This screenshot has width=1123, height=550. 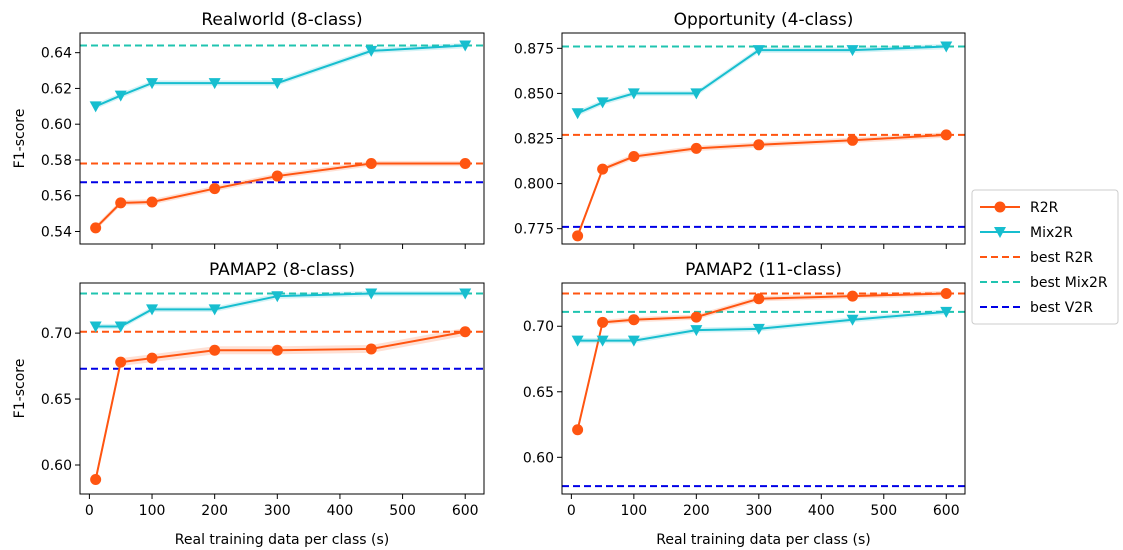 I want to click on legend: R2R Mix2R best R2R best Mix2R best V2R, so click(x=1045, y=257).